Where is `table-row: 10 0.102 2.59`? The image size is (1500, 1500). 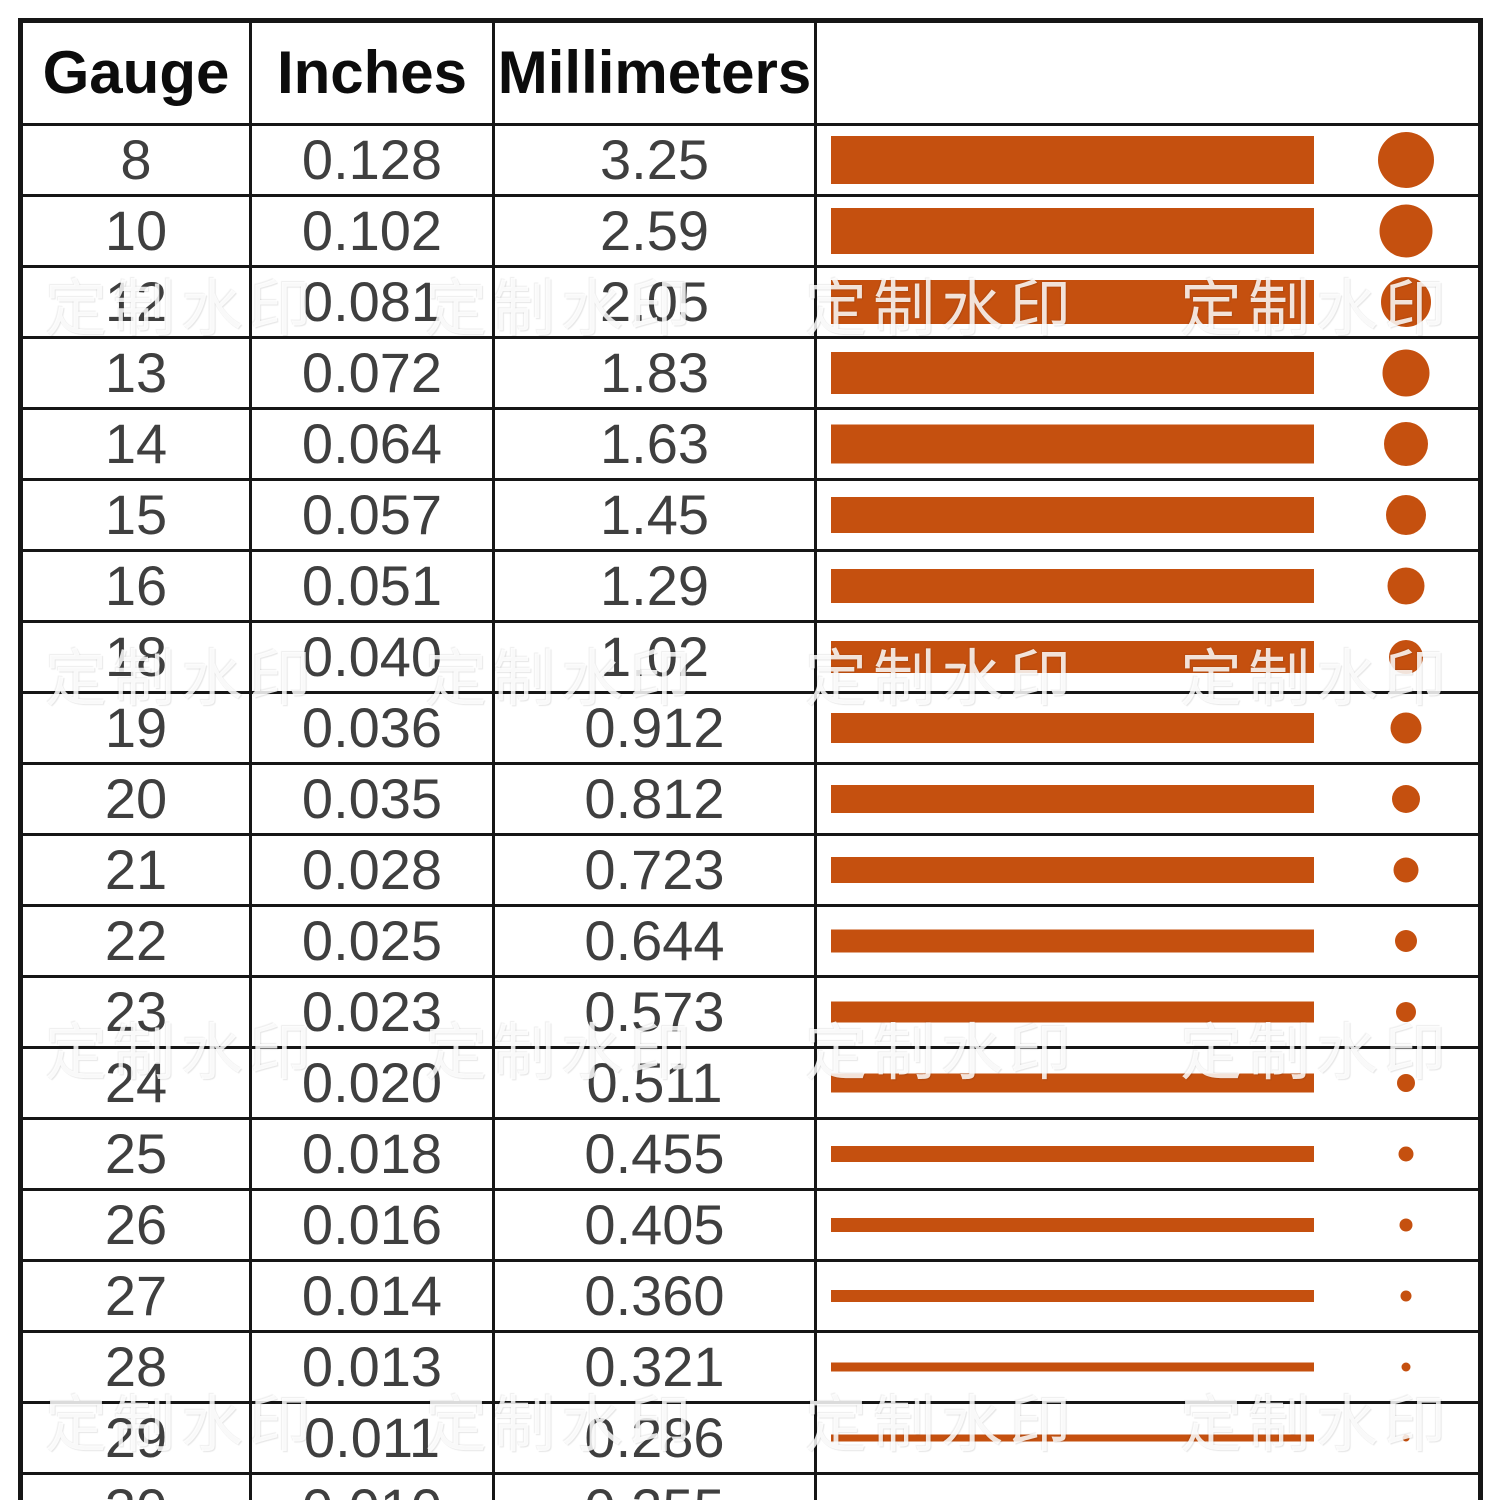 table-row: 10 0.102 2.59 is located at coordinates (750, 231).